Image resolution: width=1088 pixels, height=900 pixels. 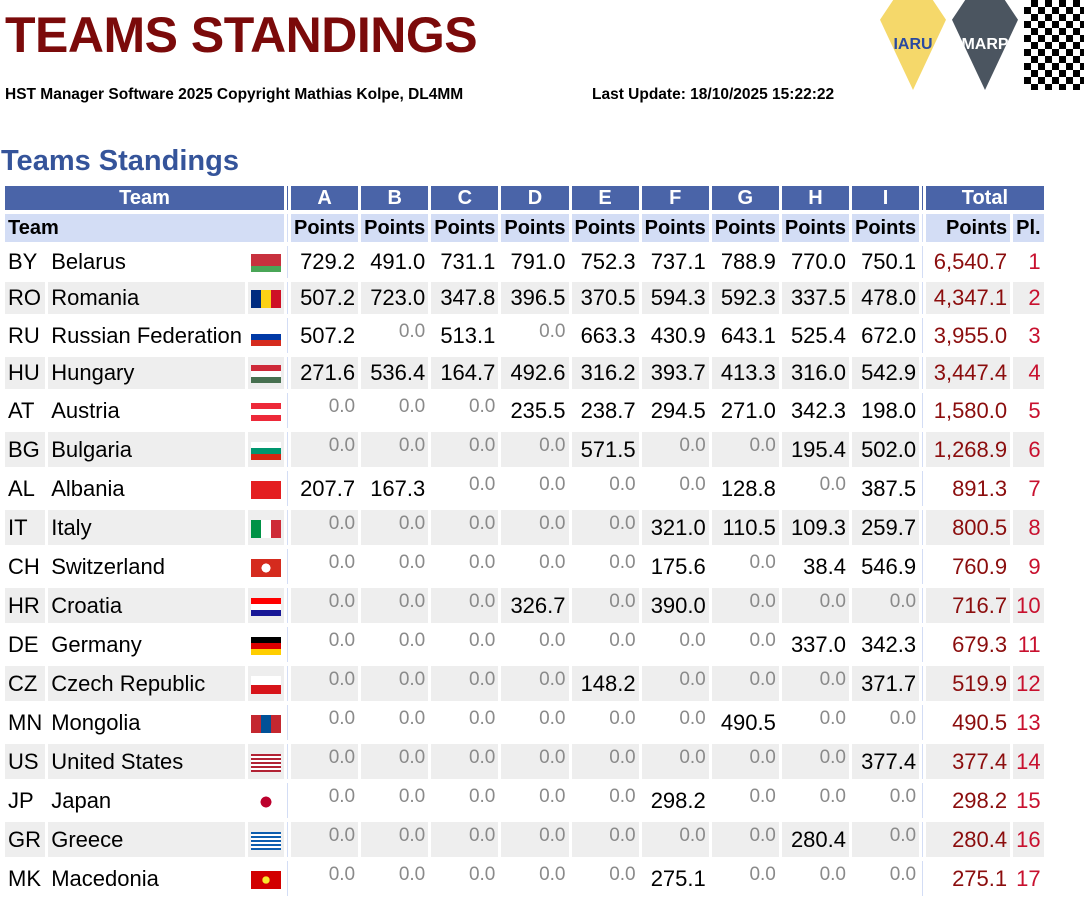 I want to click on team-name: Austria, so click(x=85, y=410).